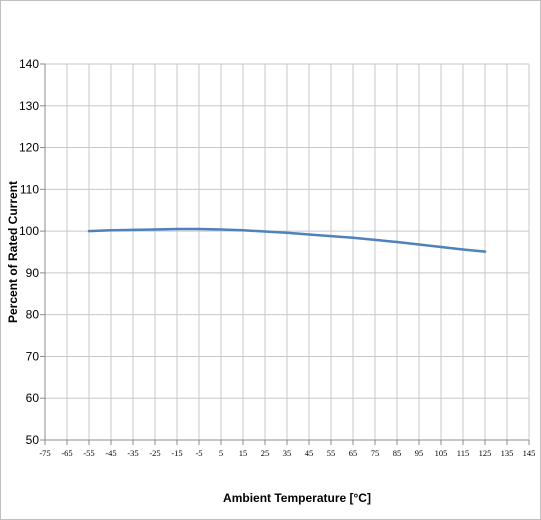 The height and width of the screenshot is (520, 541). Describe the element at coordinates (463, 453) in the screenshot. I see `x-tick-label: 115` at that location.